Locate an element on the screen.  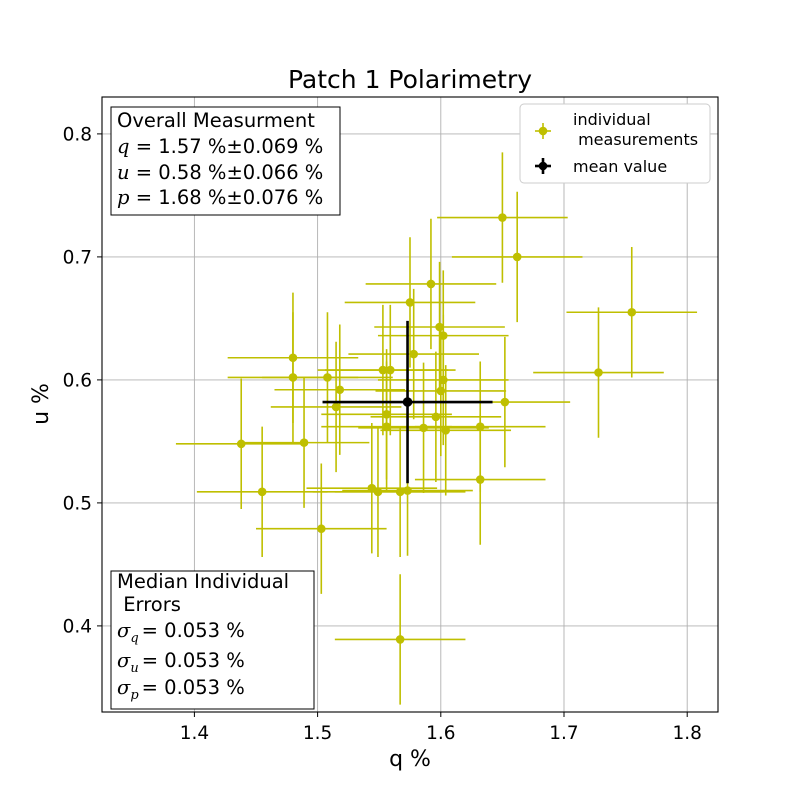
median-box-title-line1: Median Individual is located at coordinates (203, 581).